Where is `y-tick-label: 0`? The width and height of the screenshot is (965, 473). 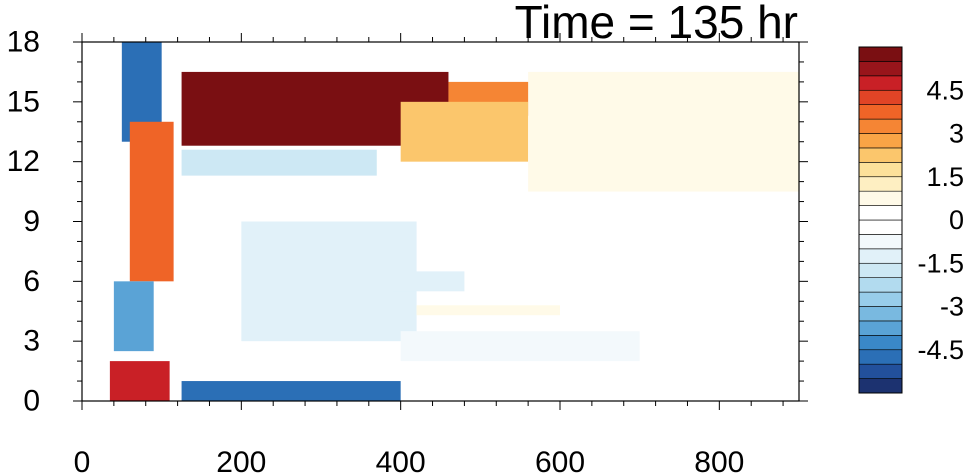
y-tick-label: 0 is located at coordinates (31, 401).